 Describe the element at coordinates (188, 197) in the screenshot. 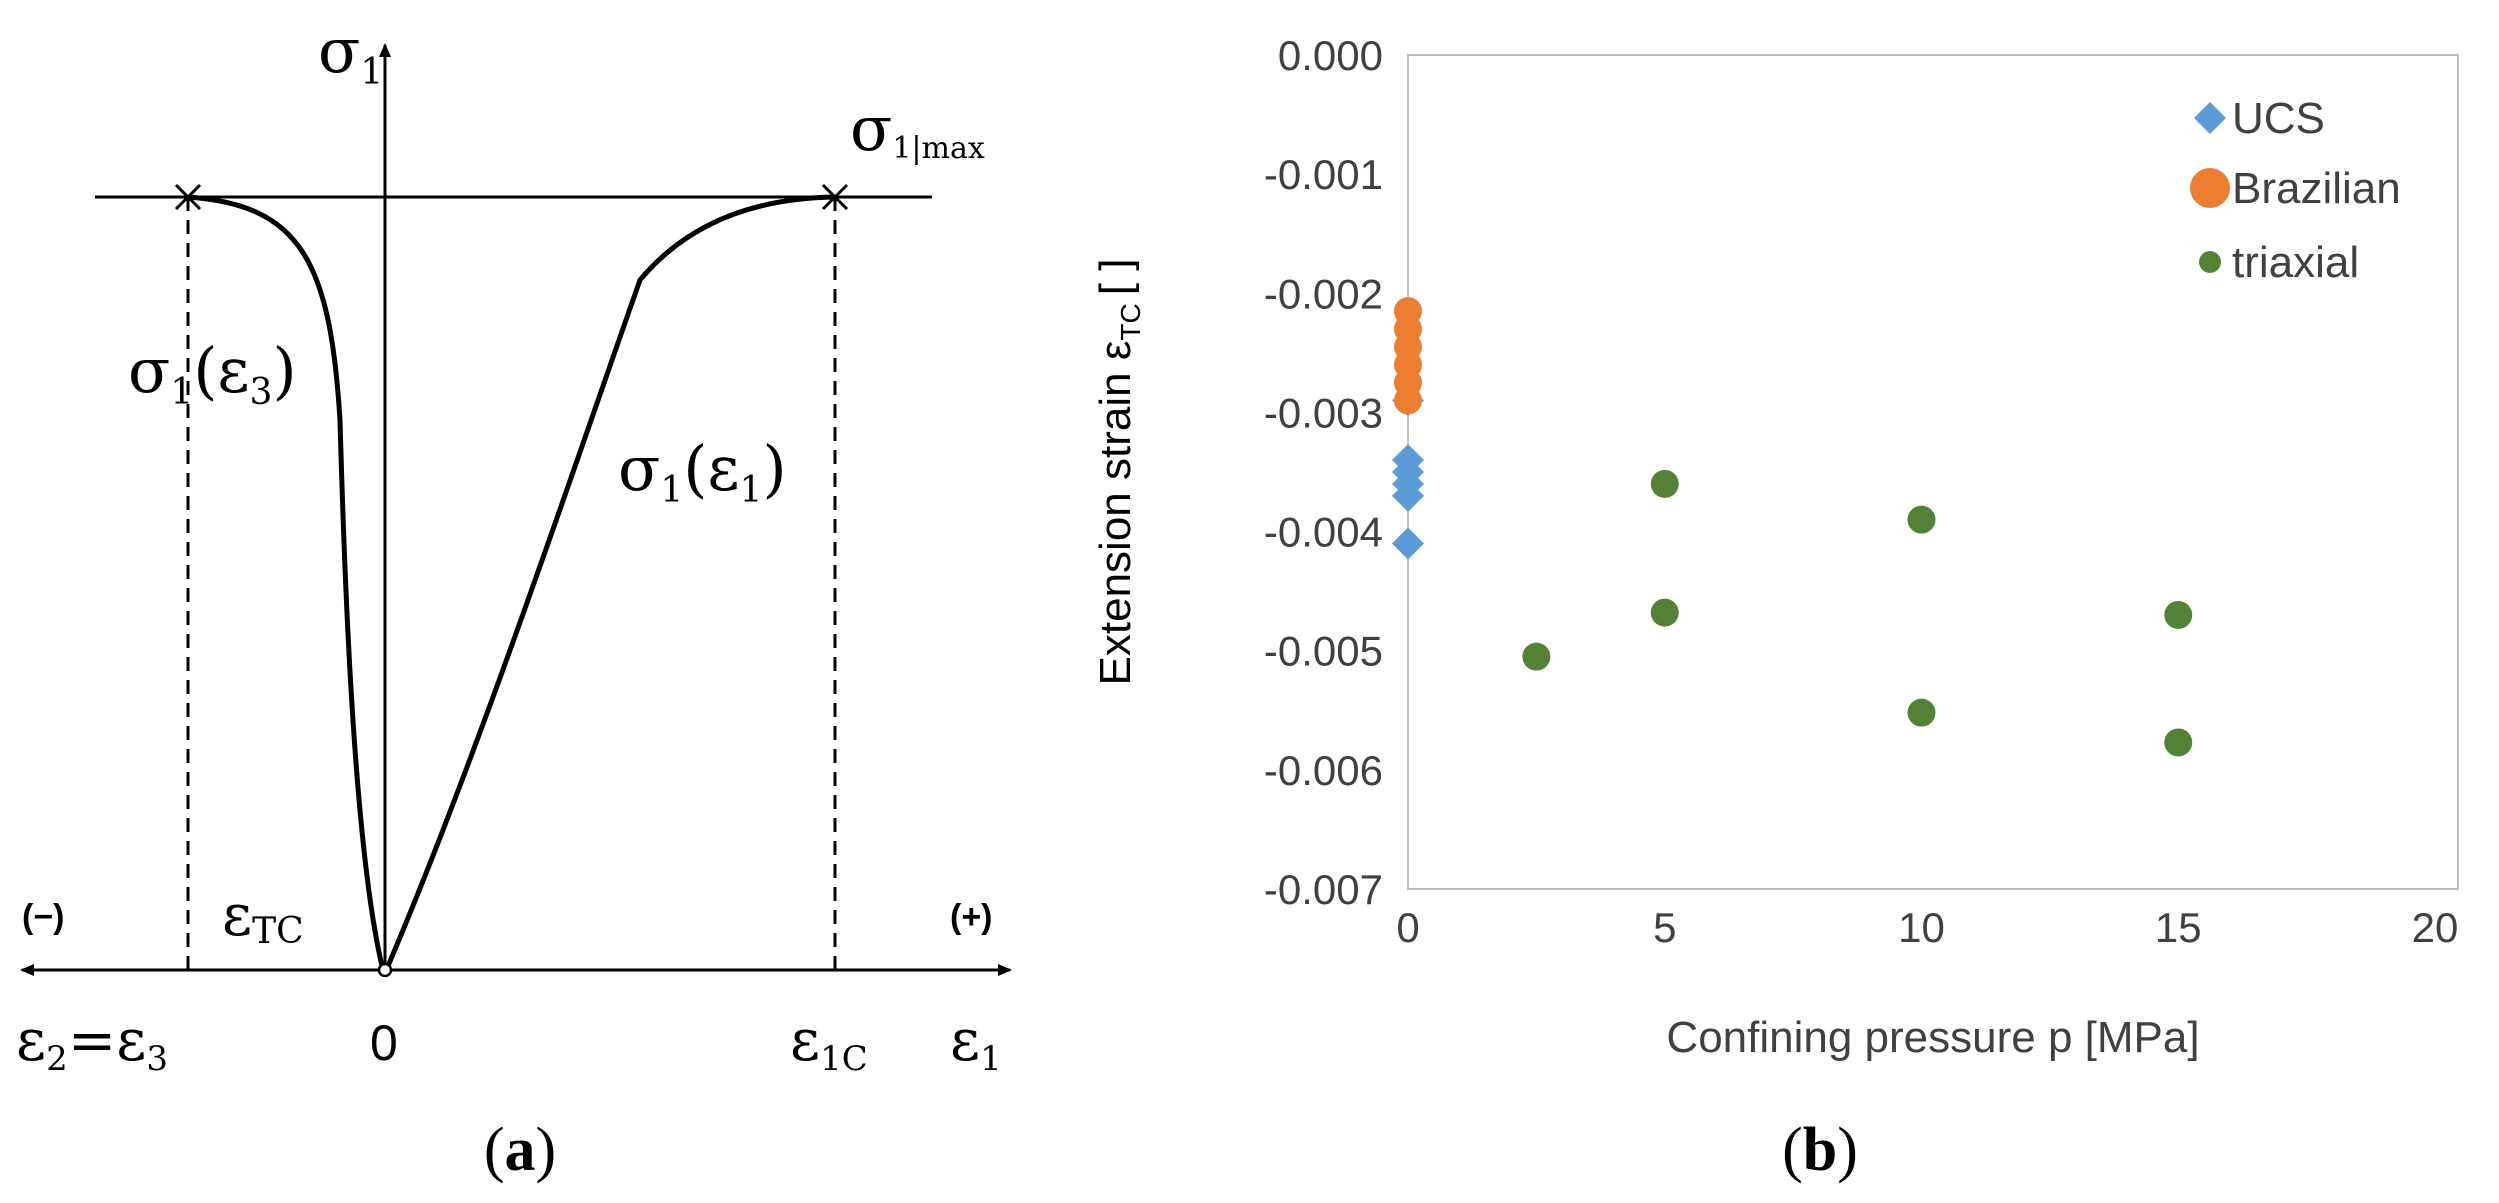

I see `left-x-marker` at that location.